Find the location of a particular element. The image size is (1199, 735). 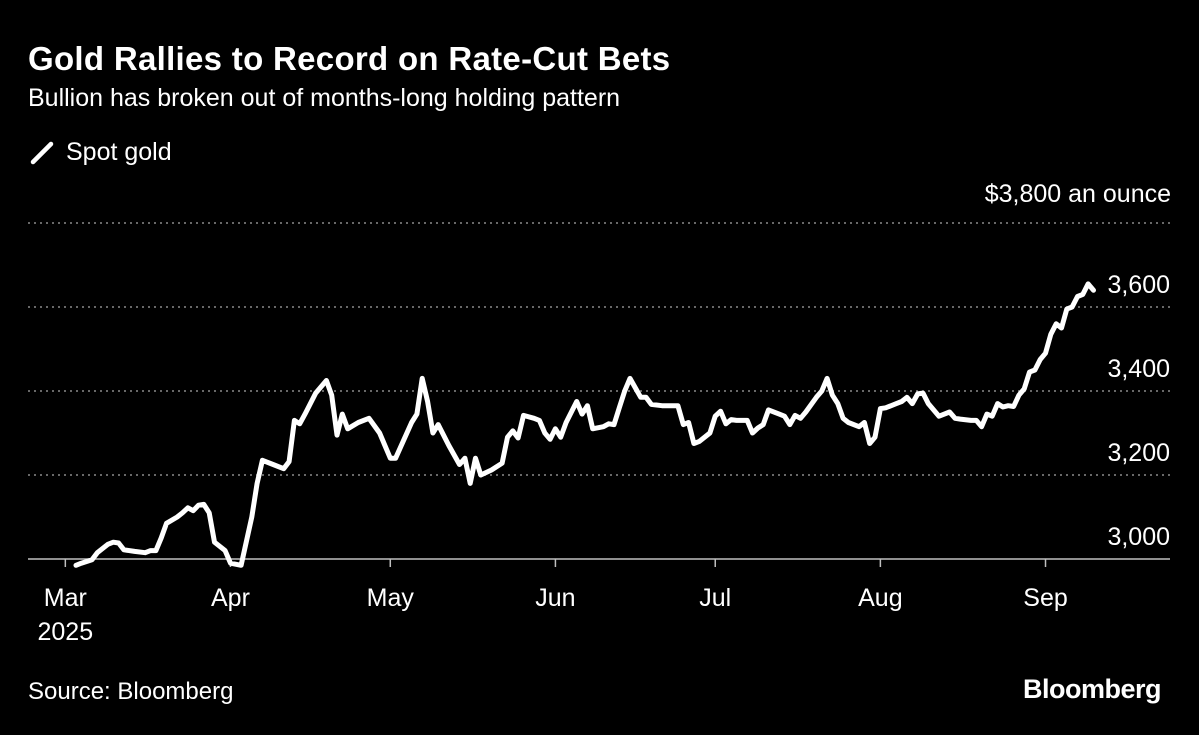

legend-line-swatch-icon is located at coordinates (42, 152).